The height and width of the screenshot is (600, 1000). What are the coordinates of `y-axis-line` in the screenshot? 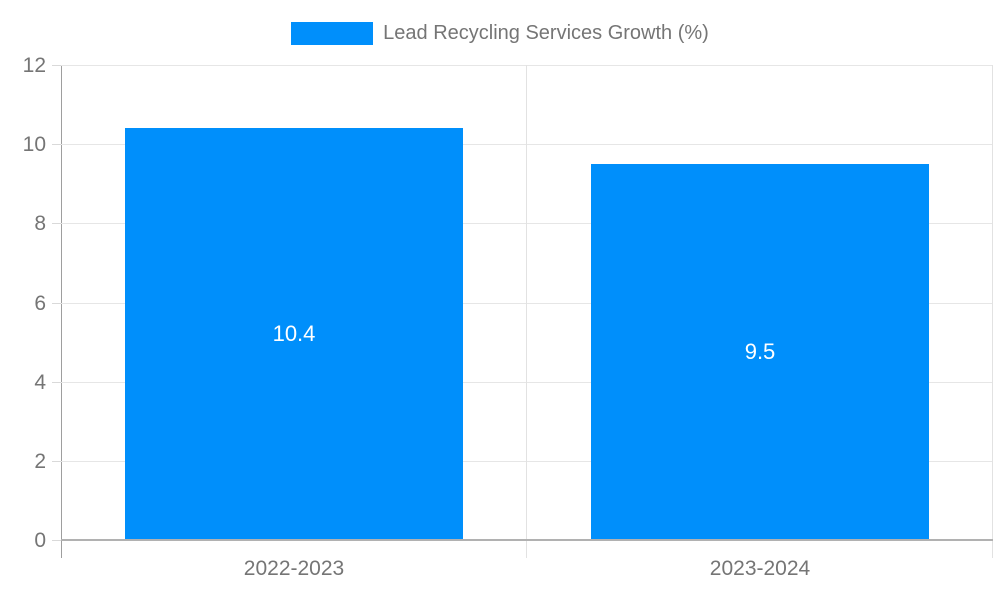 It's located at (61, 311).